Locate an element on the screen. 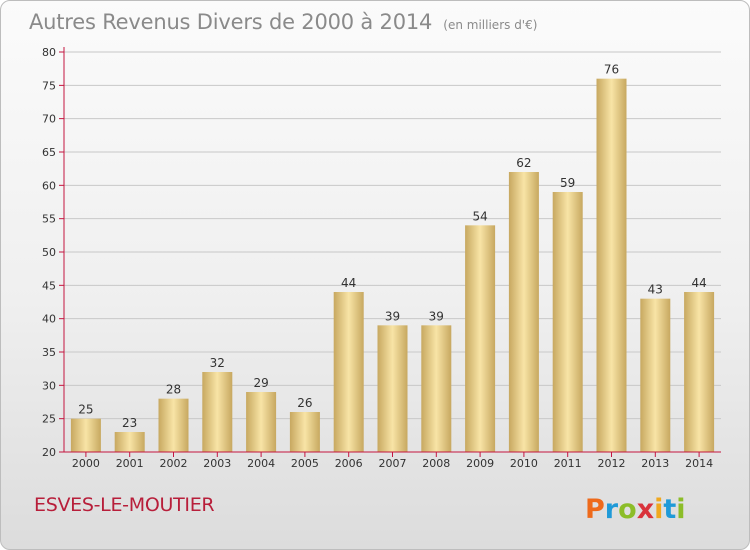 This screenshot has height=550, width=750. bar-2011 is located at coordinates (567, 322).